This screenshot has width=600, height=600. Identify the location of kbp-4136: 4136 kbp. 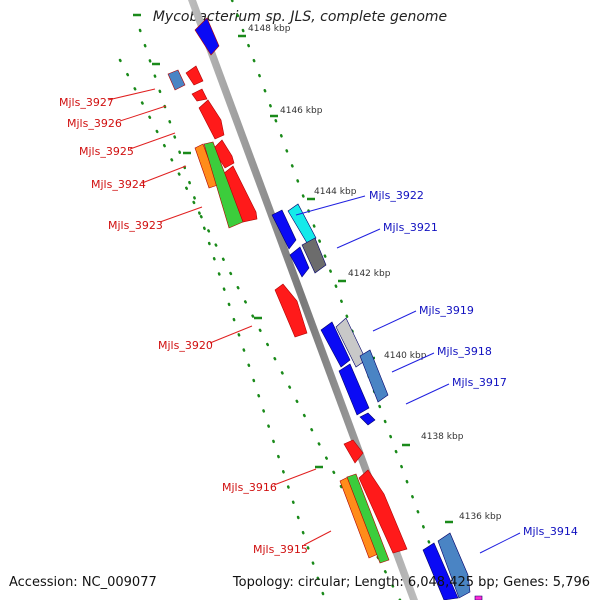
(480, 517).